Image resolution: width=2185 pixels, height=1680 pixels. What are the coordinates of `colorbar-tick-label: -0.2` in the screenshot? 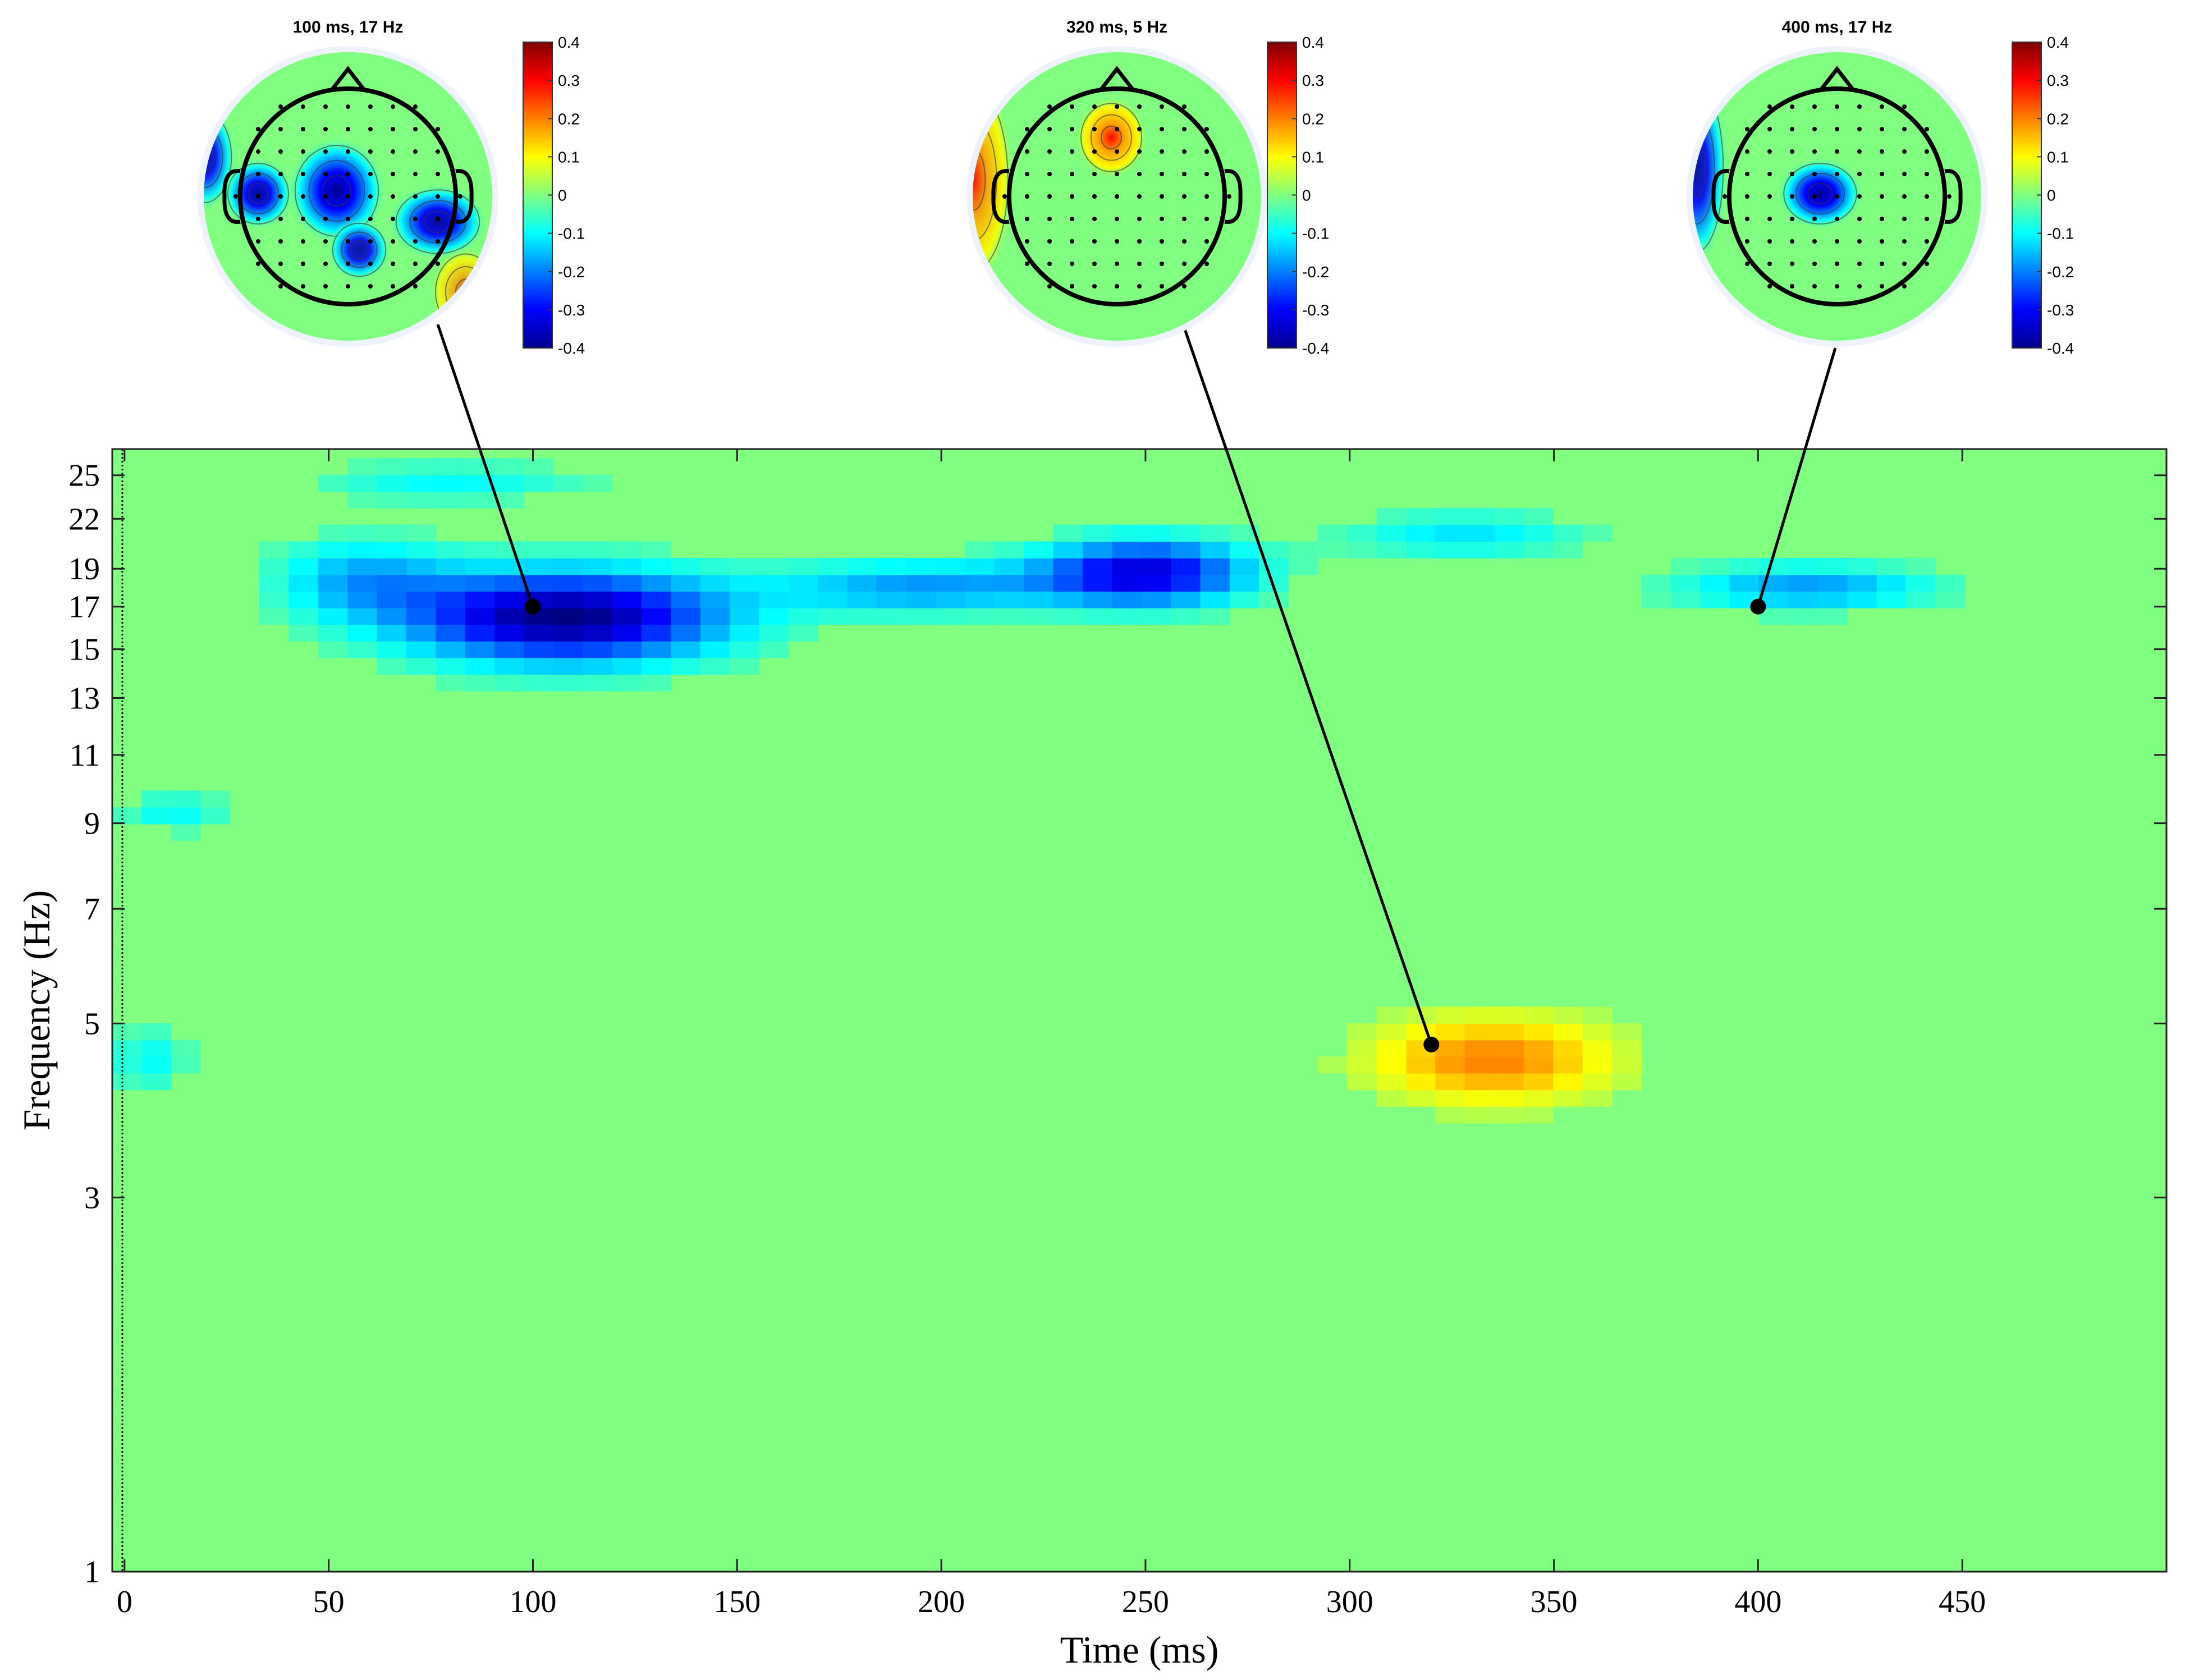 It's located at (1315, 272).